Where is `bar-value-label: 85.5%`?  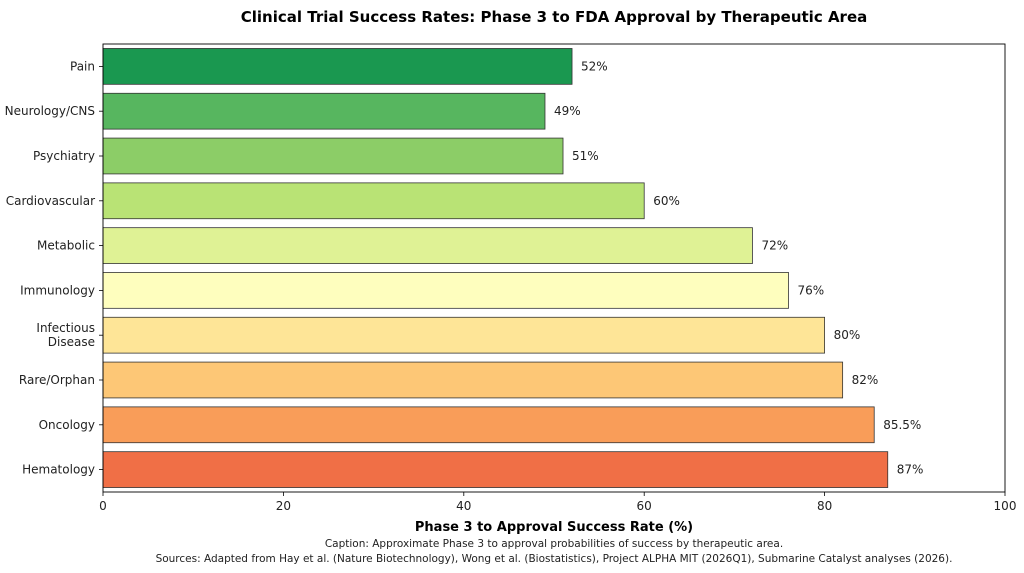
bar-value-label: 85.5% is located at coordinates (902, 425).